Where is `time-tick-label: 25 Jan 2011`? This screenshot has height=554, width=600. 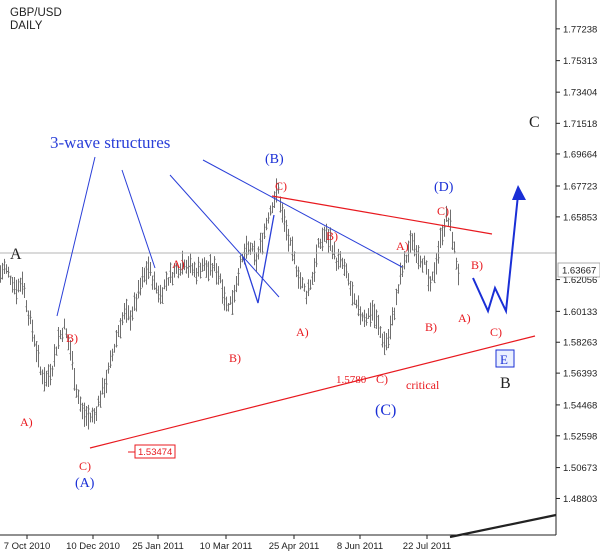 time-tick-label: 25 Jan 2011 is located at coordinates (158, 546).